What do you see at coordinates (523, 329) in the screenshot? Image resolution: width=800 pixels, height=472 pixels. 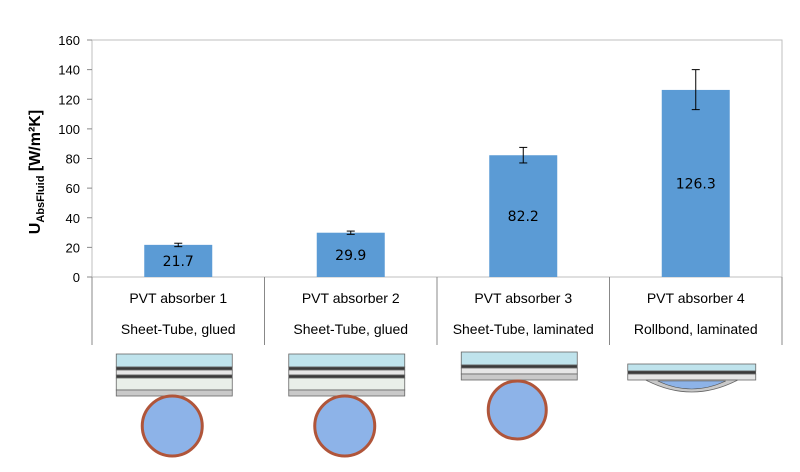 I see `category-description: Sheet-Tube, laminated` at bounding box center [523, 329].